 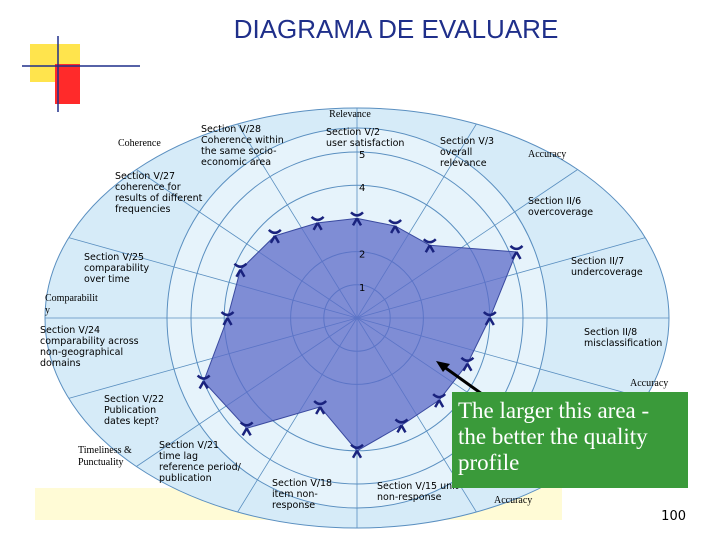 What do you see at coordinates (114, 257) in the screenshot?
I see `section-label: Section V/25` at bounding box center [114, 257].